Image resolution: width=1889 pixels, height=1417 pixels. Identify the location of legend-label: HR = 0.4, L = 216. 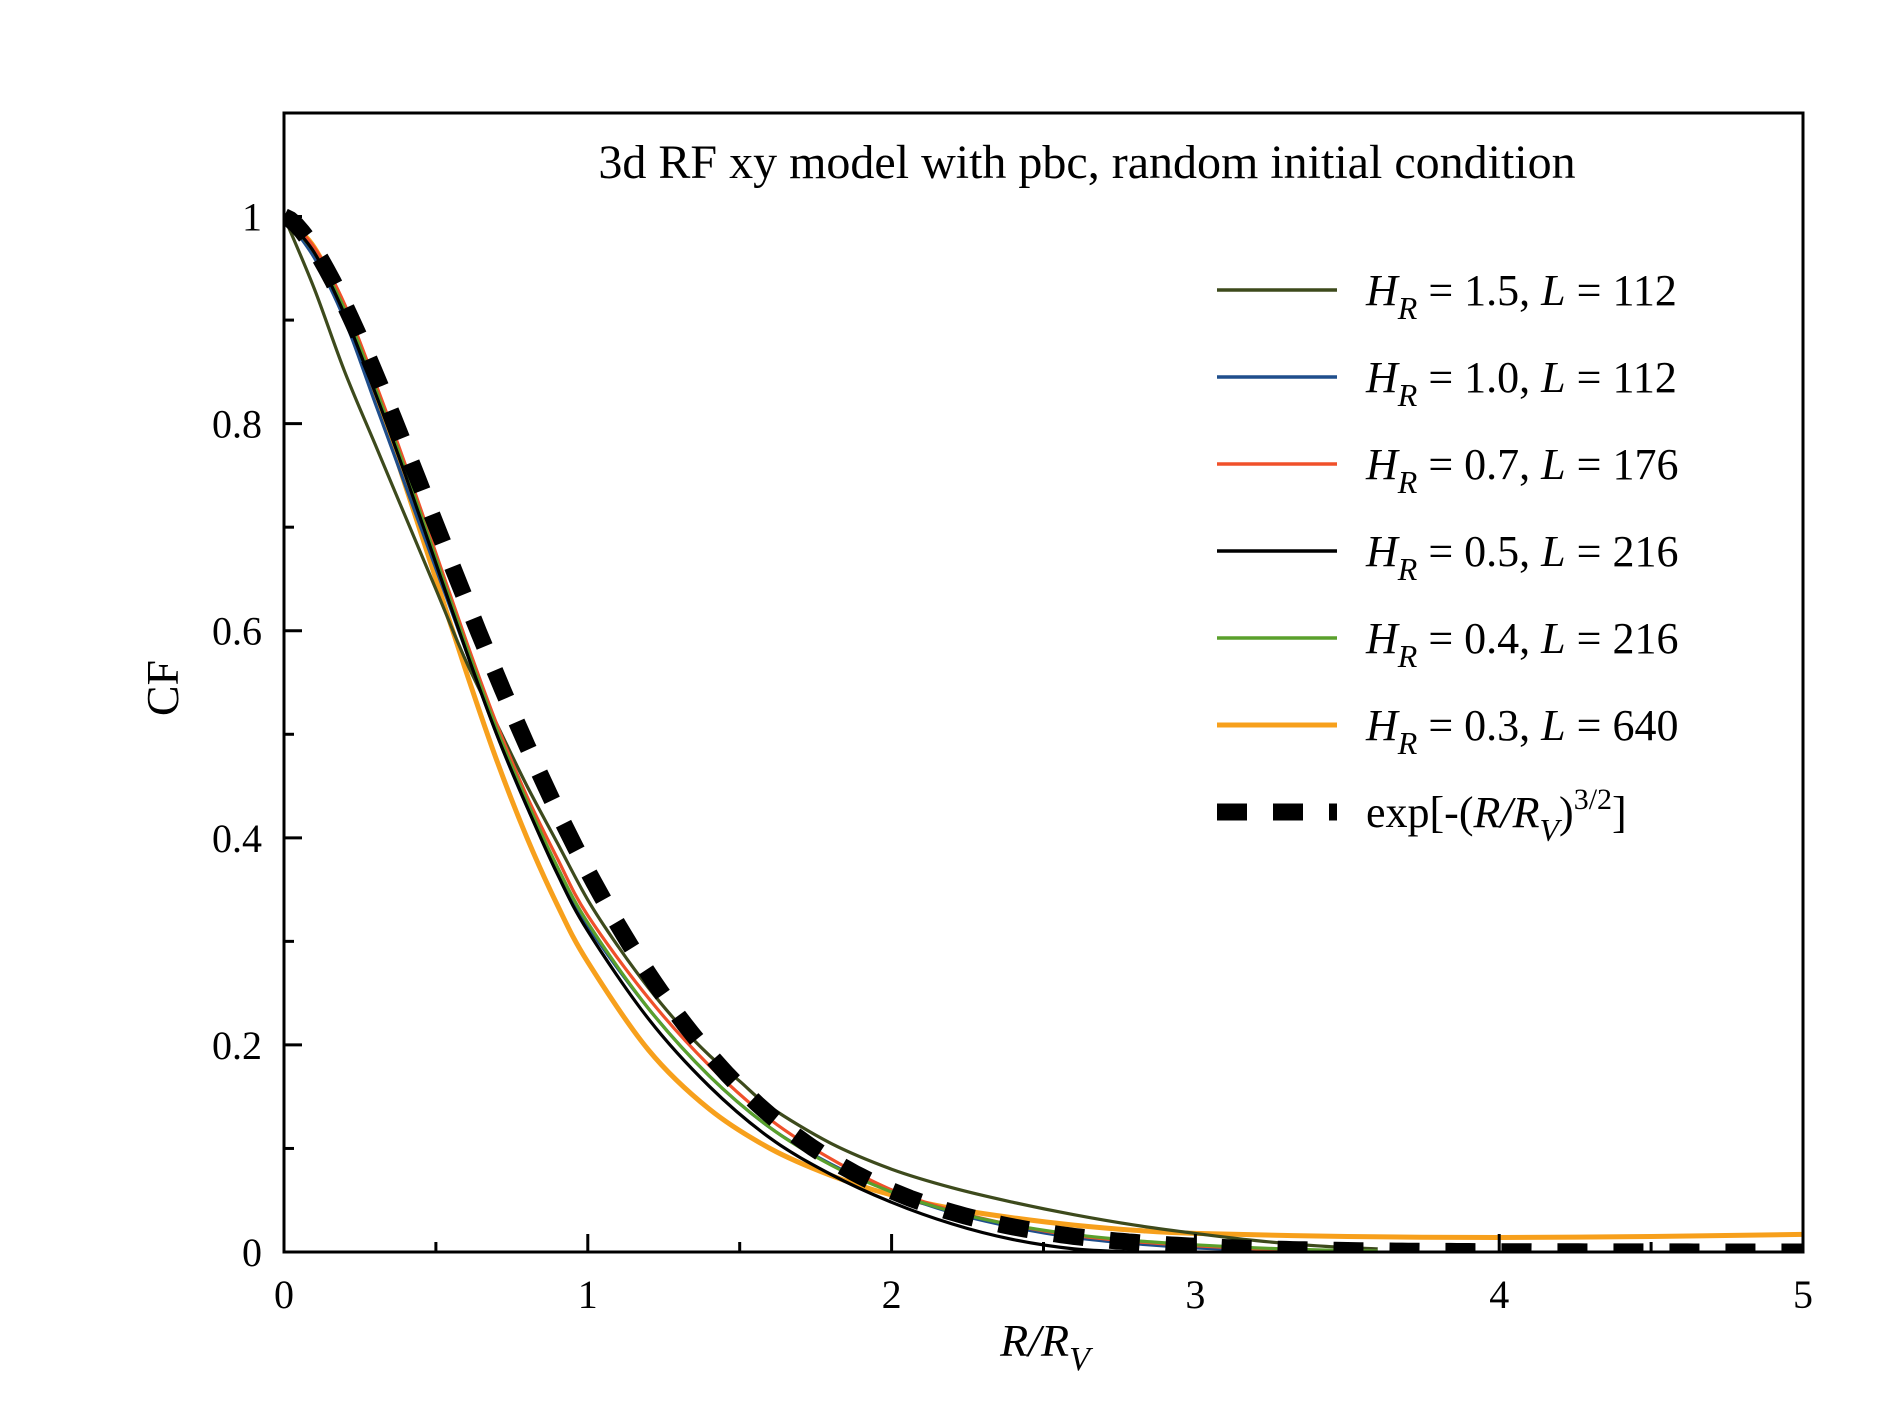
(1521, 644).